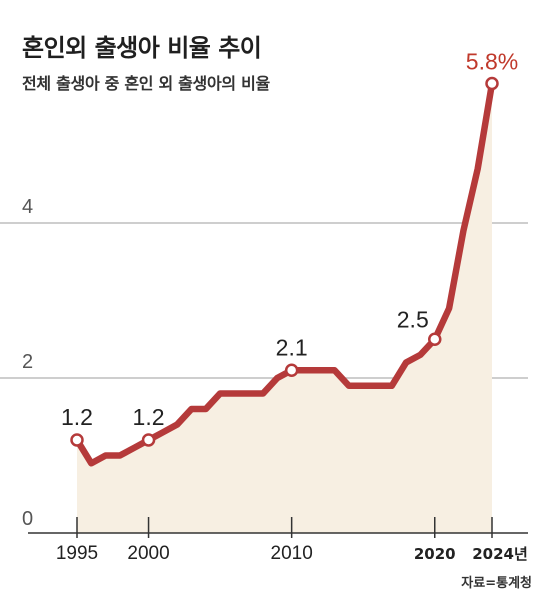  Describe the element at coordinates (292, 553) in the screenshot. I see `x-tick-label: 2010` at that location.